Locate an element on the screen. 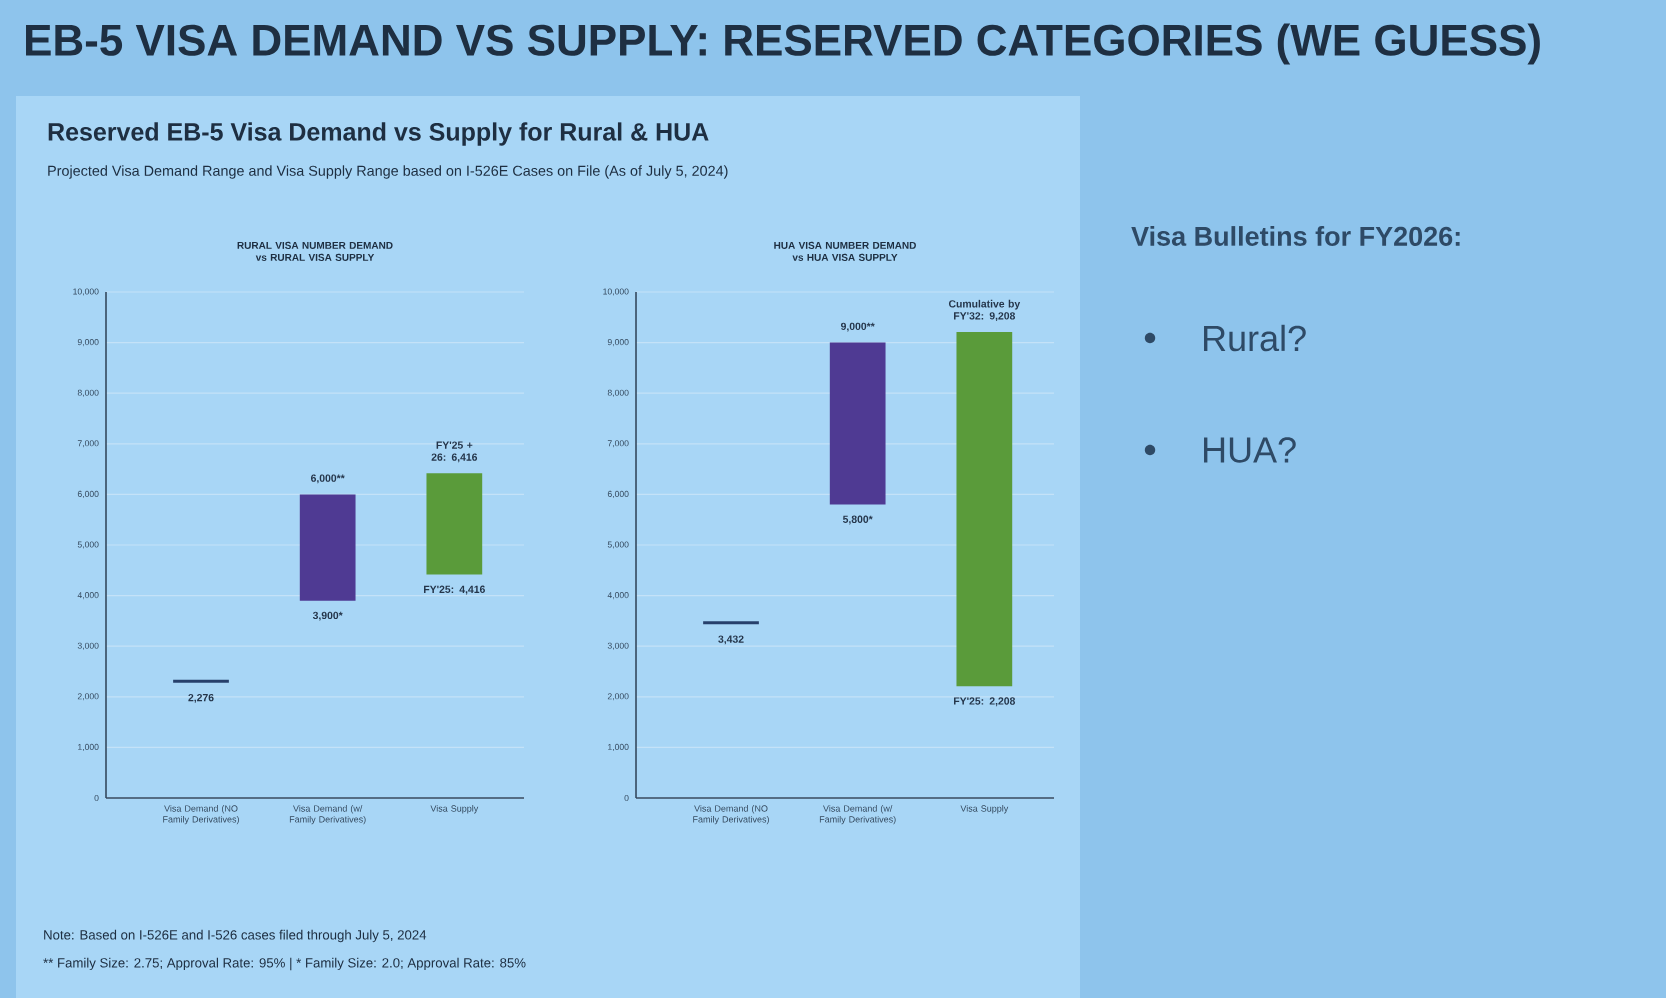 The image size is (1666, 998). text: HUA? is located at coordinates (1250, 450).